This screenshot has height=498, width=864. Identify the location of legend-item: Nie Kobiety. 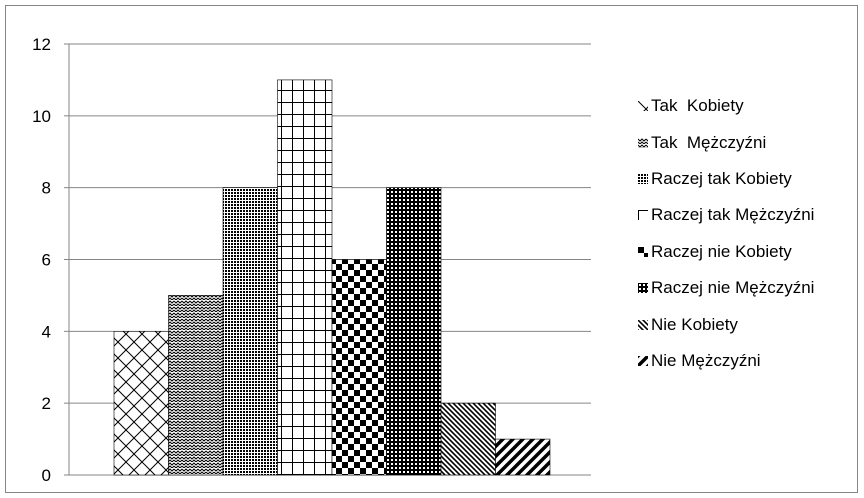
(750, 324).